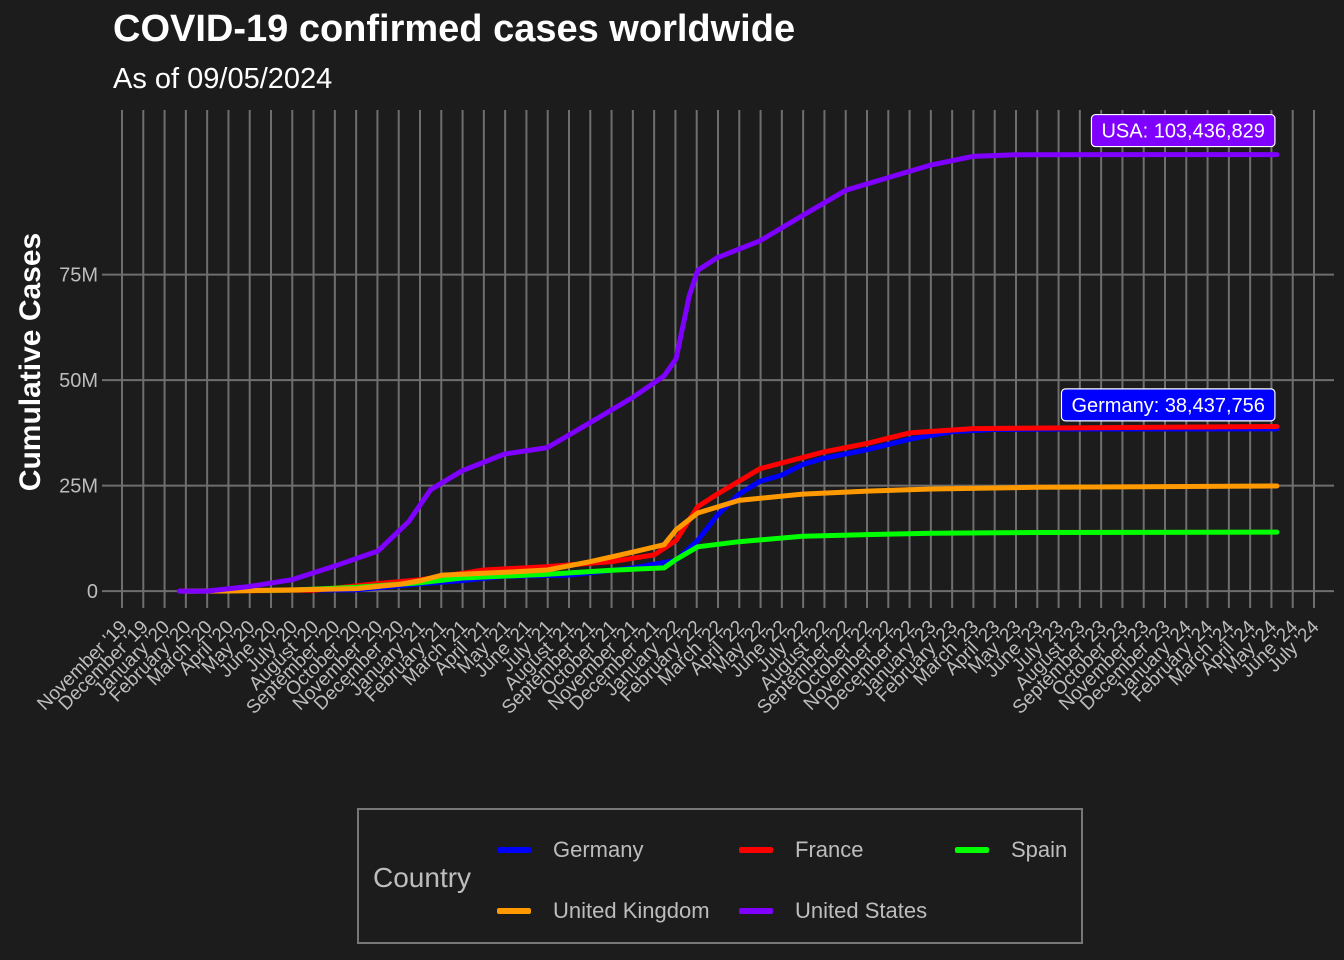  I want to click on annotation-text: Germany: 38,437,756, so click(1167, 406).